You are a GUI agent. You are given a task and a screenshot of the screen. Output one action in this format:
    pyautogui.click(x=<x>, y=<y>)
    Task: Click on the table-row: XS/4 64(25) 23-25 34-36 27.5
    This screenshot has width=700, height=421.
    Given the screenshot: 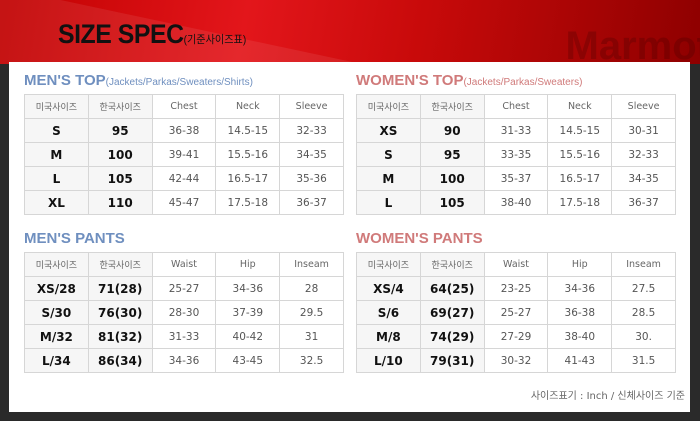 What is the action you would take?
    pyautogui.click(x=516, y=288)
    